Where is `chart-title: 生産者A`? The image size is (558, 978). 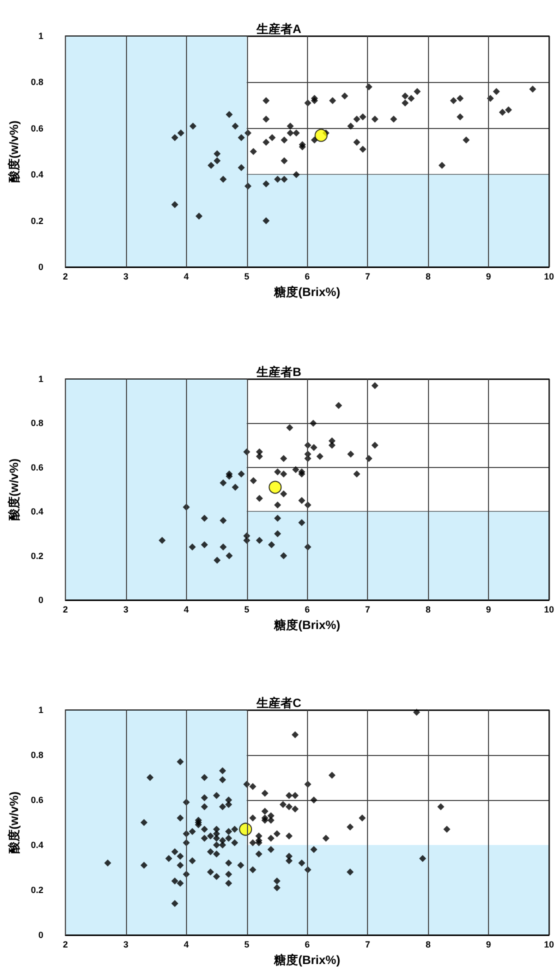
chart-title: 生産者A is located at coordinates (279, 29).